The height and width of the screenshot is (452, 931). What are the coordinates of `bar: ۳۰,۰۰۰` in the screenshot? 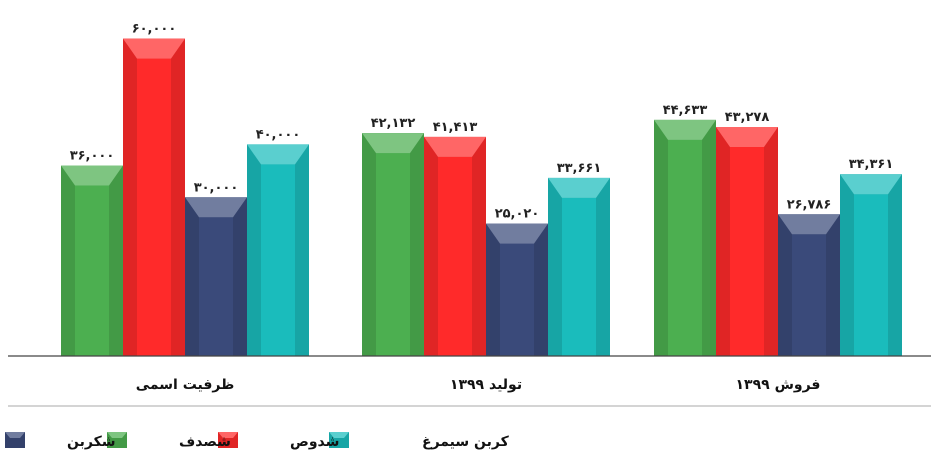 It's located at (216, 268).